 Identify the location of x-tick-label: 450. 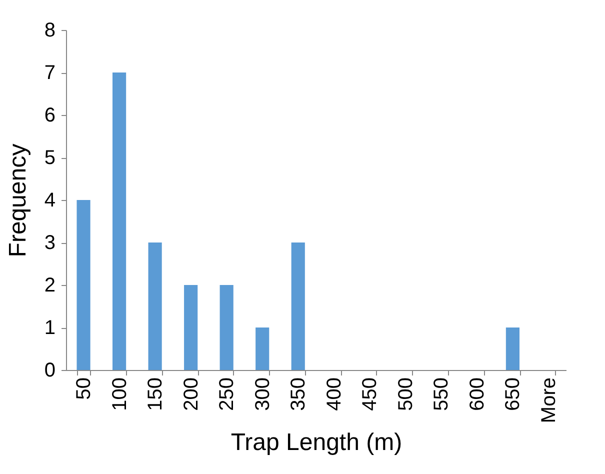
(370, 394).